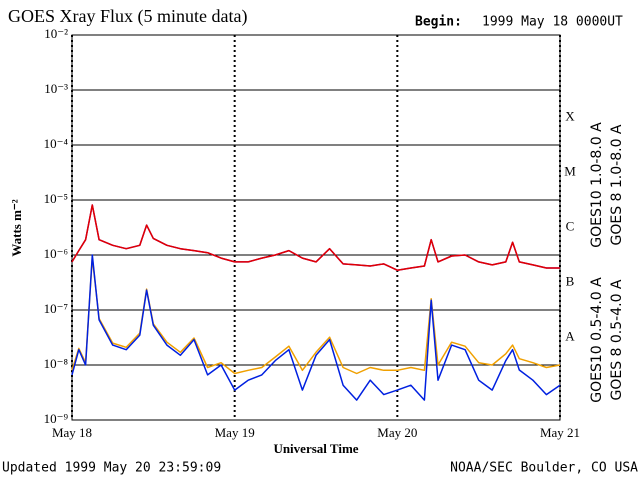 The image size is (640, 480). I want to click on flare-class: M, so click(570, 170).